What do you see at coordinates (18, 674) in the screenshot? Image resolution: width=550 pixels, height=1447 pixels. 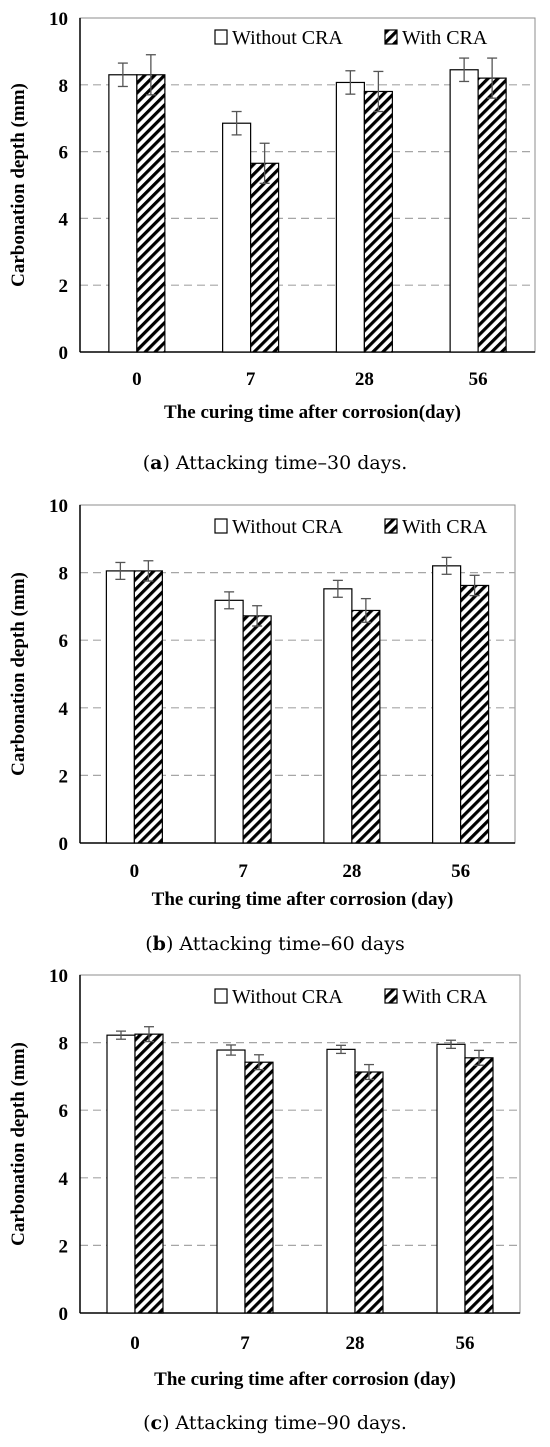 I see `chart-b-y-axis-title: Carbonation depth (mm)` at bounding box center [18, 674].